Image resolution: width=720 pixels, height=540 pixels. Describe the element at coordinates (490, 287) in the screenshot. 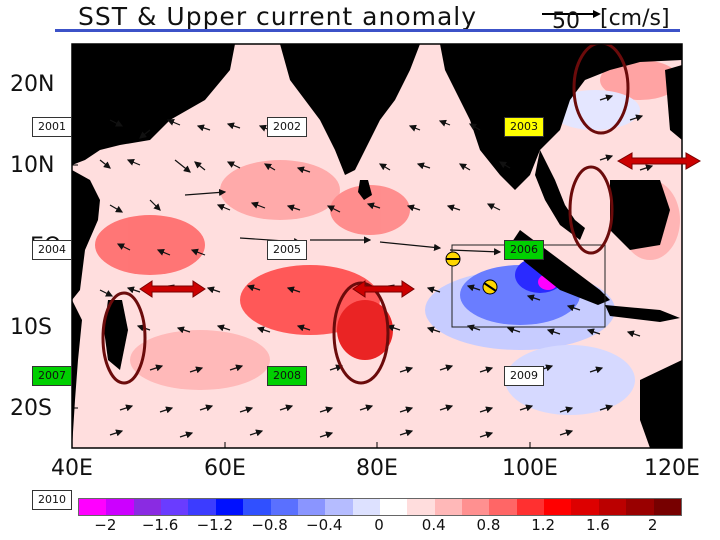

I see `site-marker-b` at that location.